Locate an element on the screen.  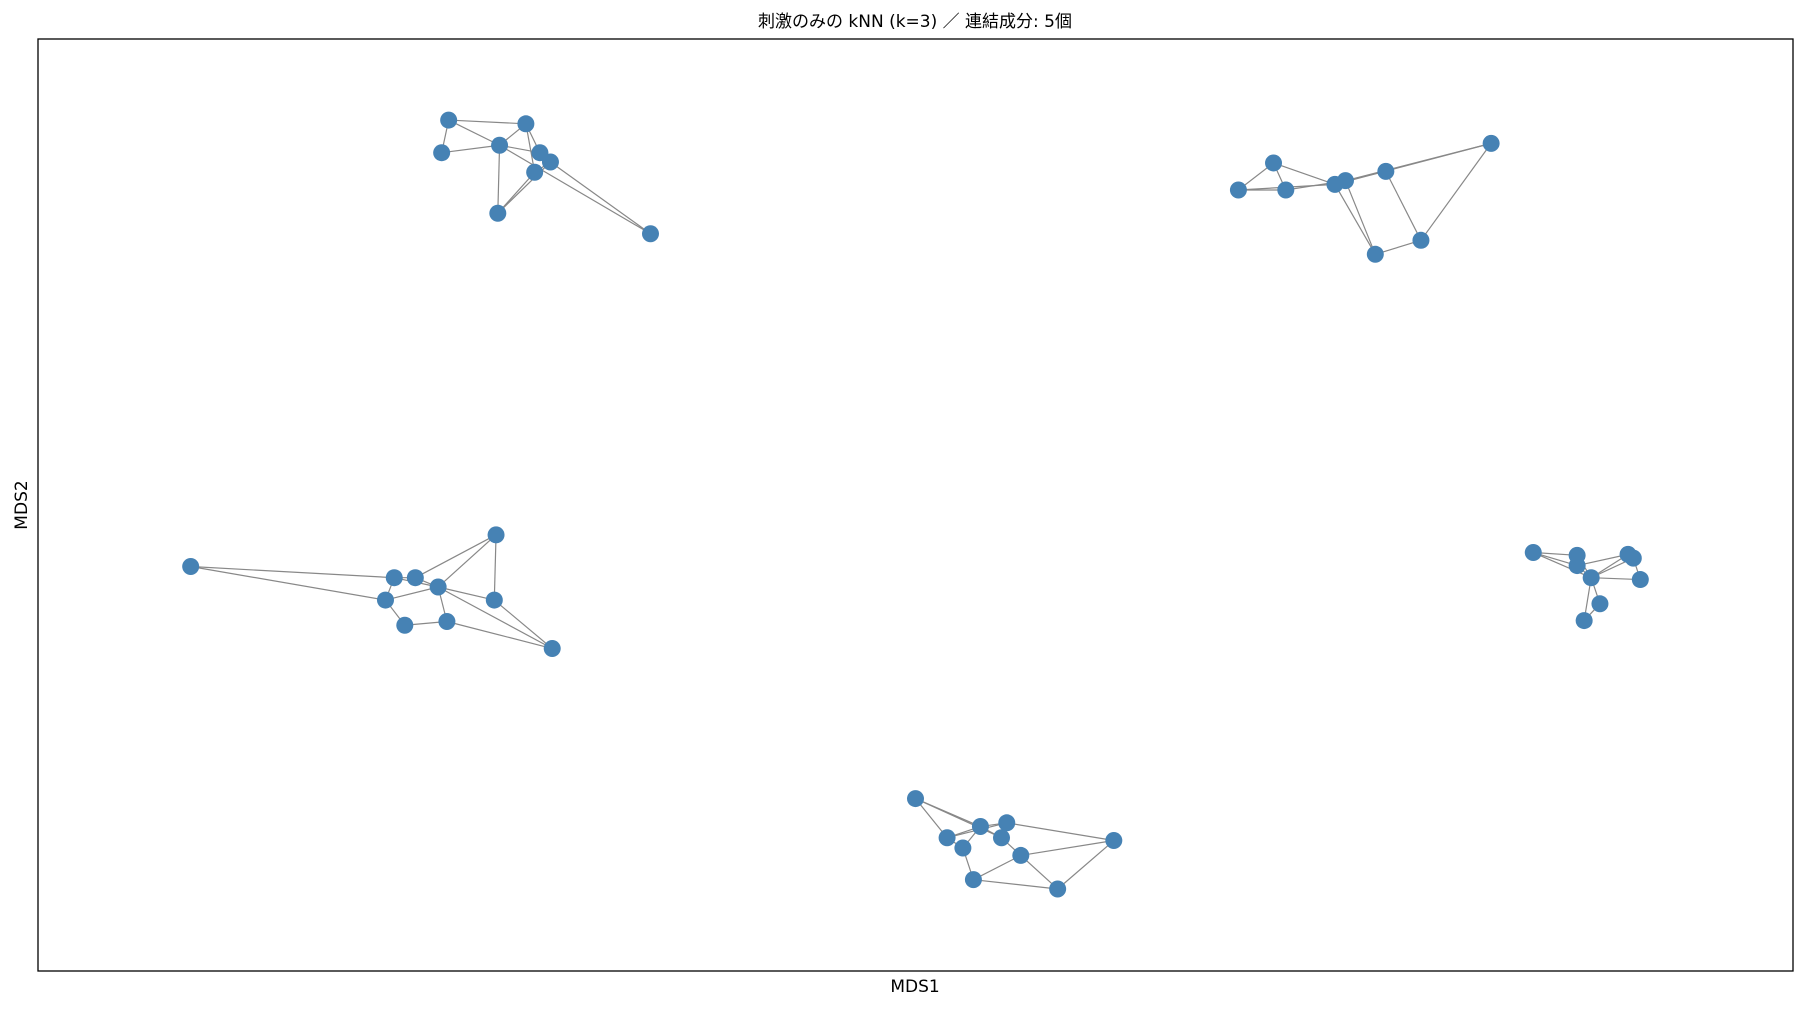
chart-title: 刺激のみの kNN (k=3) ／ 連結成分: 5個 is located at coordinates (915, 22).